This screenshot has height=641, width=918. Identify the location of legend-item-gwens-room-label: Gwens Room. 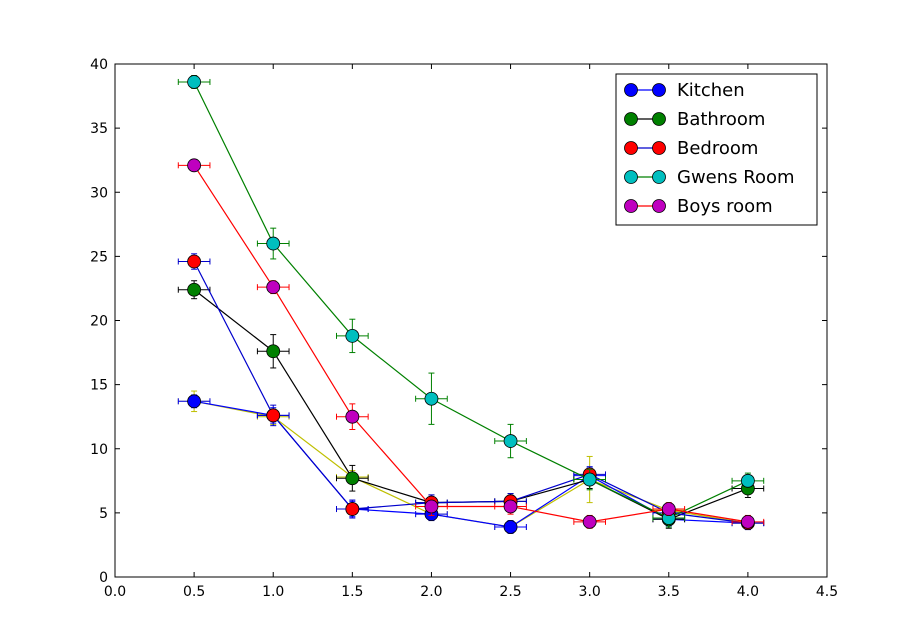
(736, 177).